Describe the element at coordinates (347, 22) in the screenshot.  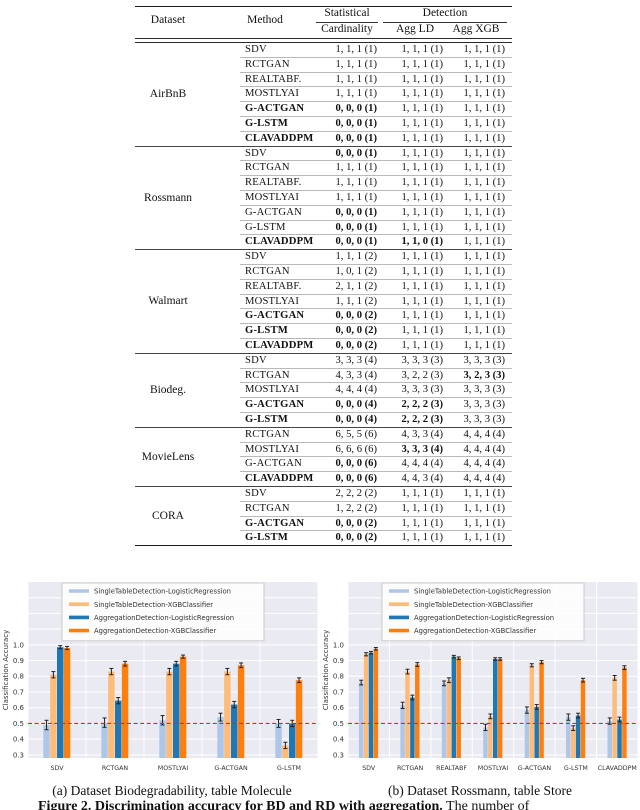
I see `statistical-underline` at that location.